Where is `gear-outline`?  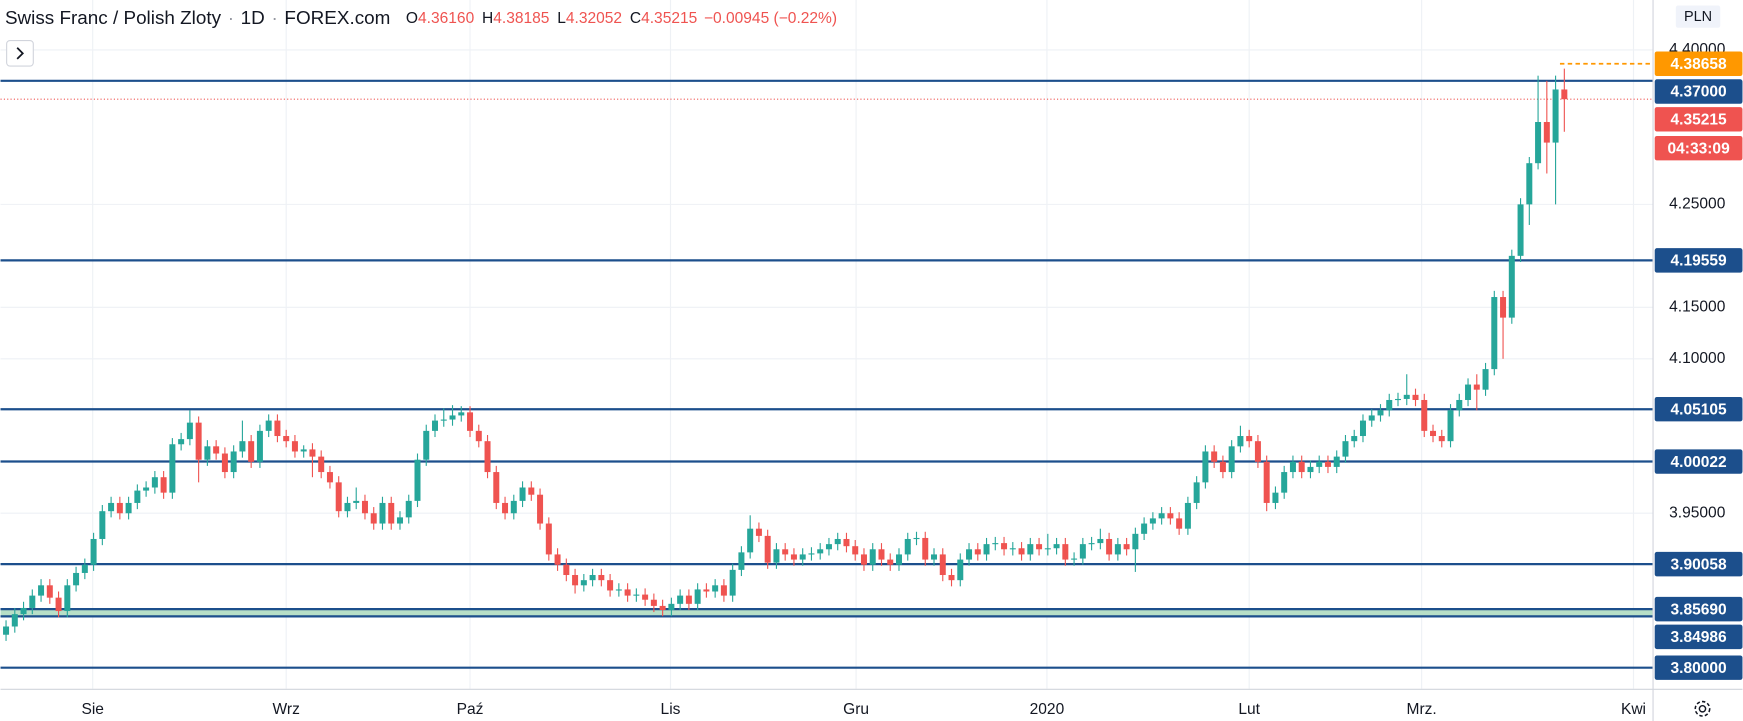
gear-outline is located at coordinates (1702, 708).